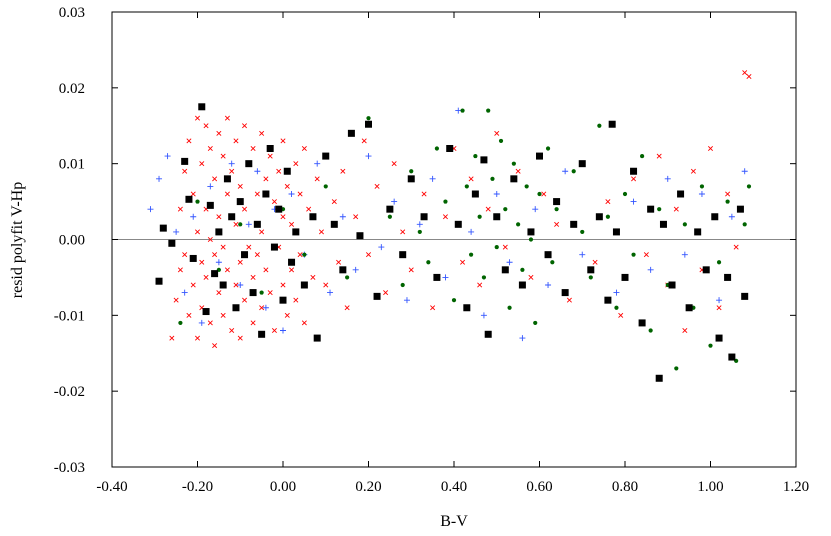 The image size is (831, 536). I want to click on y-tick-label-1: -0.02, so click(69, 392).